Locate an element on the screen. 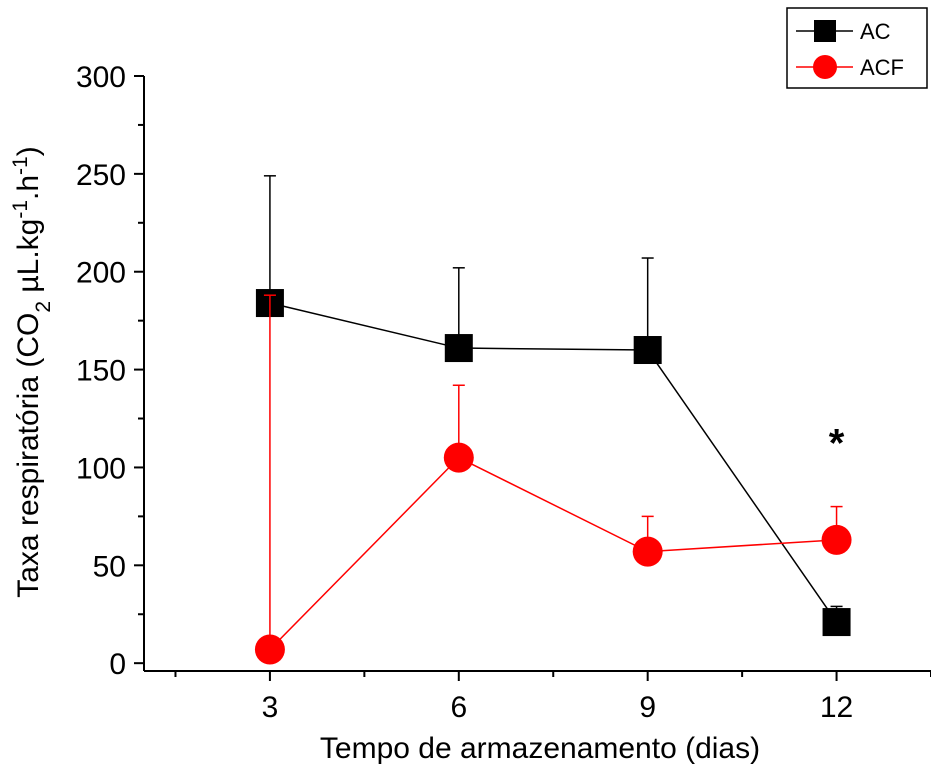 This screenshot has width=931, height=780. y-tick-label: 200 is located at coordinates (101, 273).